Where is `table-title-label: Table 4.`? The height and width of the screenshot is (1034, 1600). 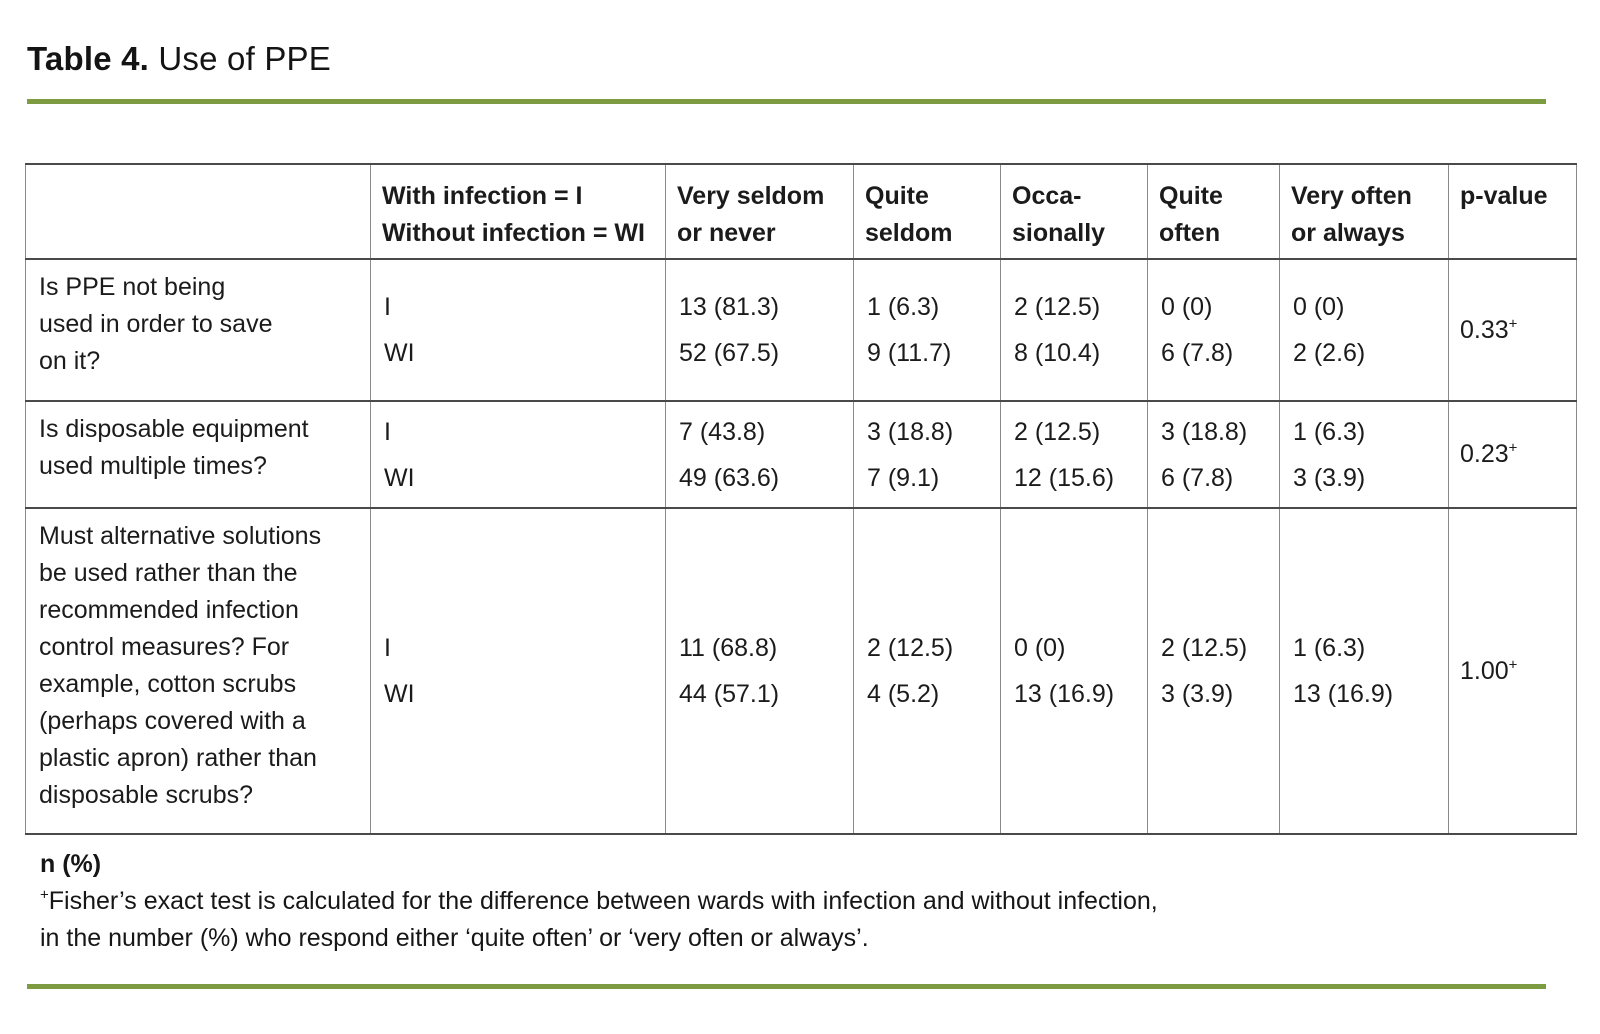 table-title-label: Table 4. is located at coordinates (88, 58).